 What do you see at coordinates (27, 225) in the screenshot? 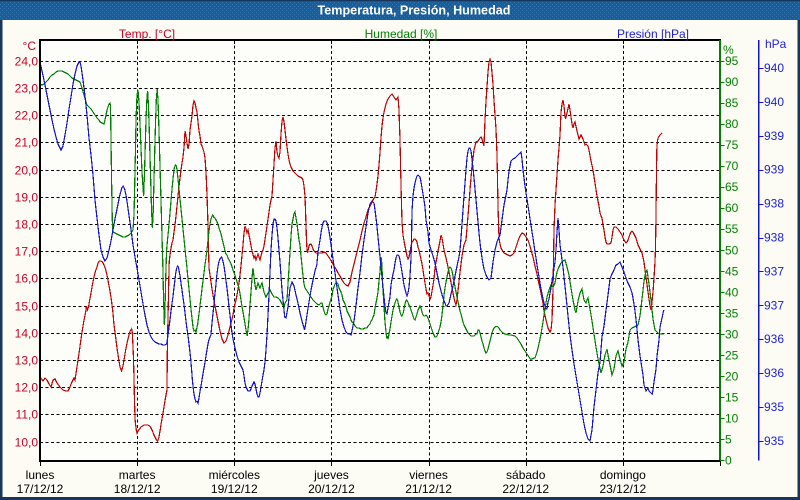
I see `svg-text: 18,0` at bounding box center [27, 225].